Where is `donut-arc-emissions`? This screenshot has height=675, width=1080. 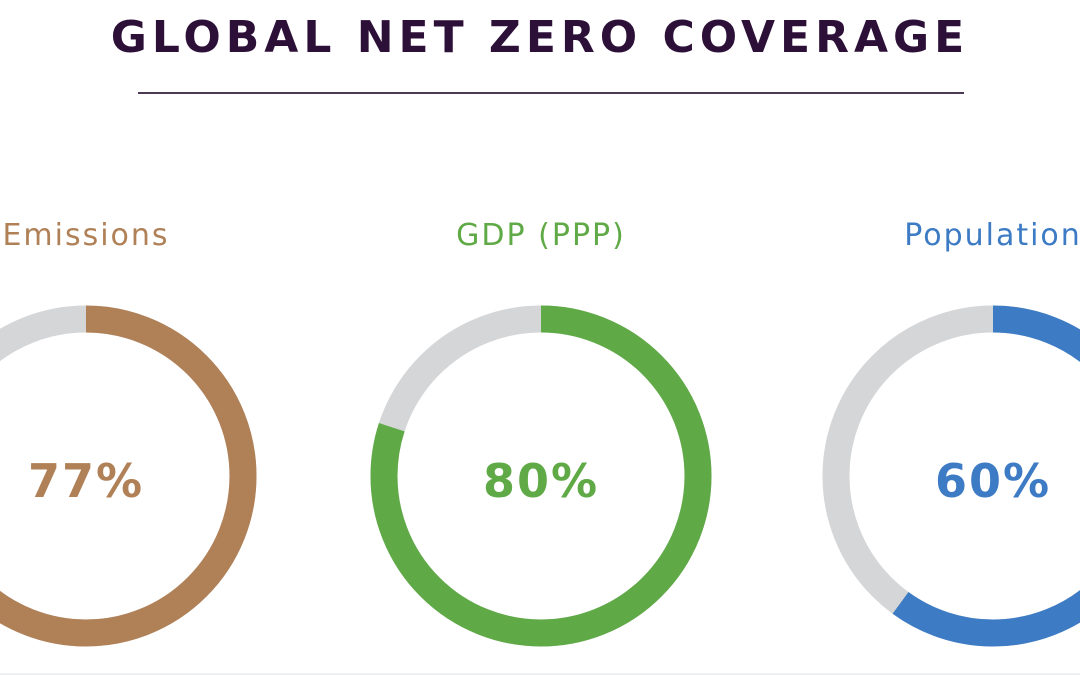 donut-arc-emissions is located at coordinates (128, 476).